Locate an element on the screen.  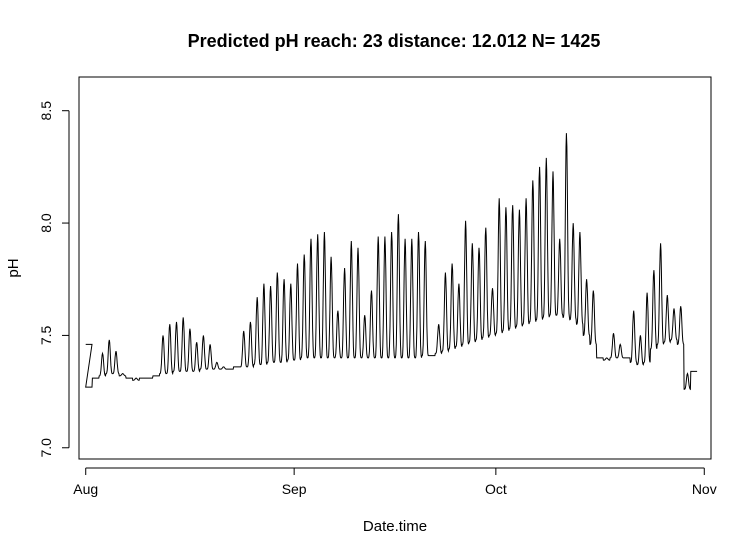
y-tick-label: 7.5 is located at coordinates (46, 335).